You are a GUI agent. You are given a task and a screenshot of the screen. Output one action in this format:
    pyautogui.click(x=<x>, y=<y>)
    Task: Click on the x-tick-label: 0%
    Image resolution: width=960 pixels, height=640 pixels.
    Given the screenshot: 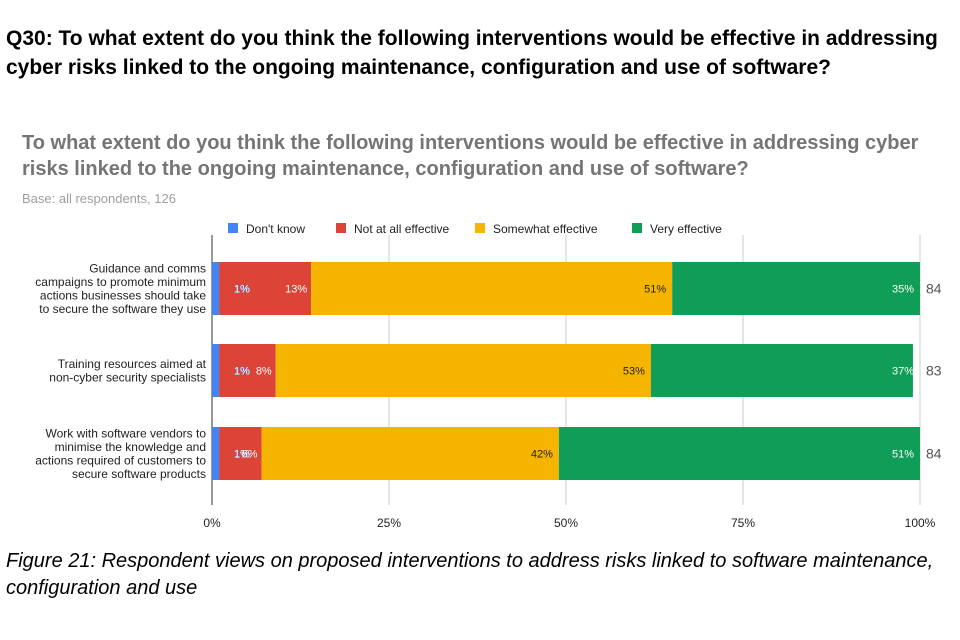 What is the action you would take?
    pyautogui.click(x=212, y=523)
    